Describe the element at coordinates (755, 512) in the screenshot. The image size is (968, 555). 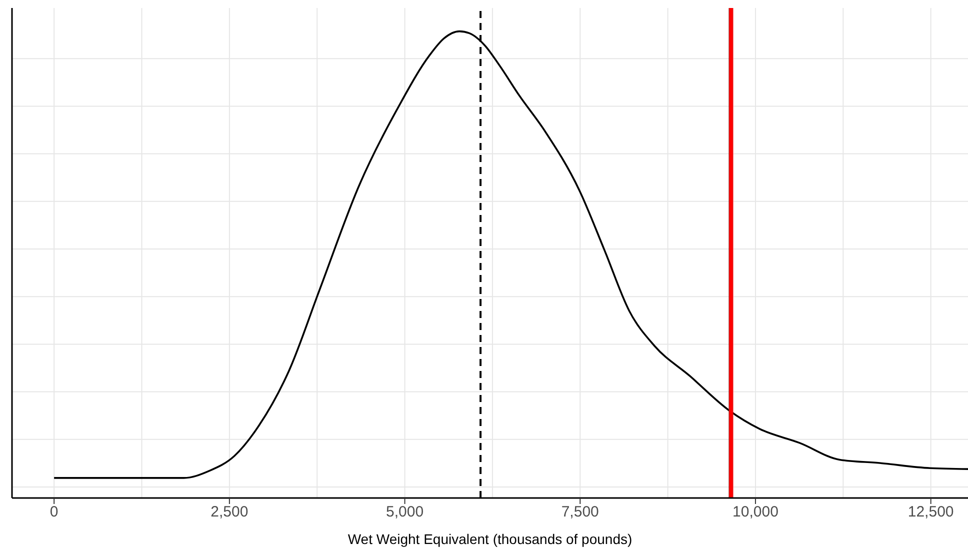
I see `x-tick-label: 10,000` at that location.